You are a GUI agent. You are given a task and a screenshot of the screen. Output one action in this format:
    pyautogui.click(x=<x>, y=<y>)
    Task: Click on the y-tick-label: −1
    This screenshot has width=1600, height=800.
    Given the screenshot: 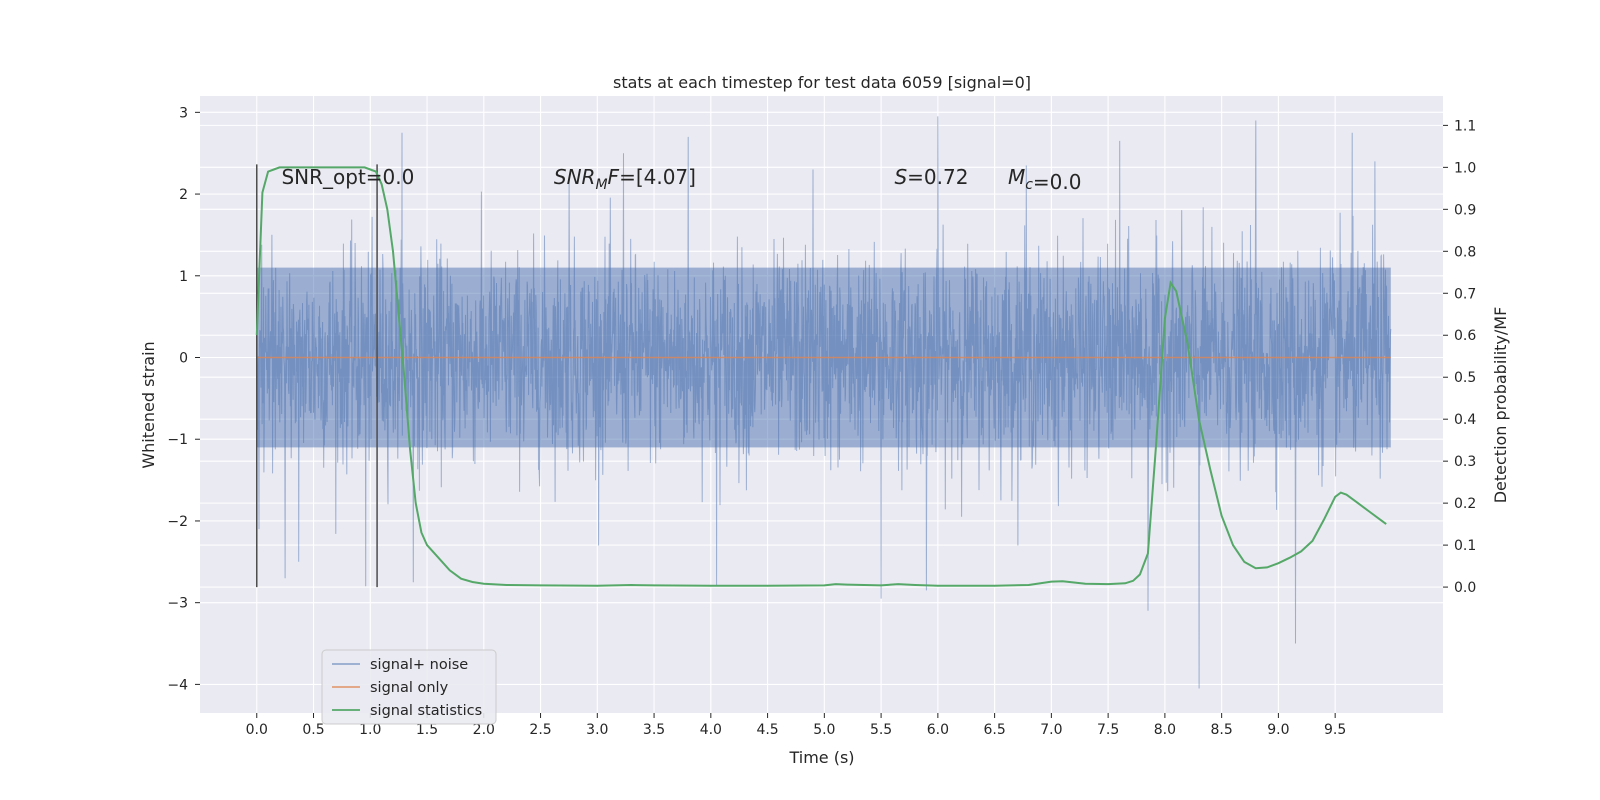 What is the action you would take?
    pyautogui.click(x=177, y=440)
    